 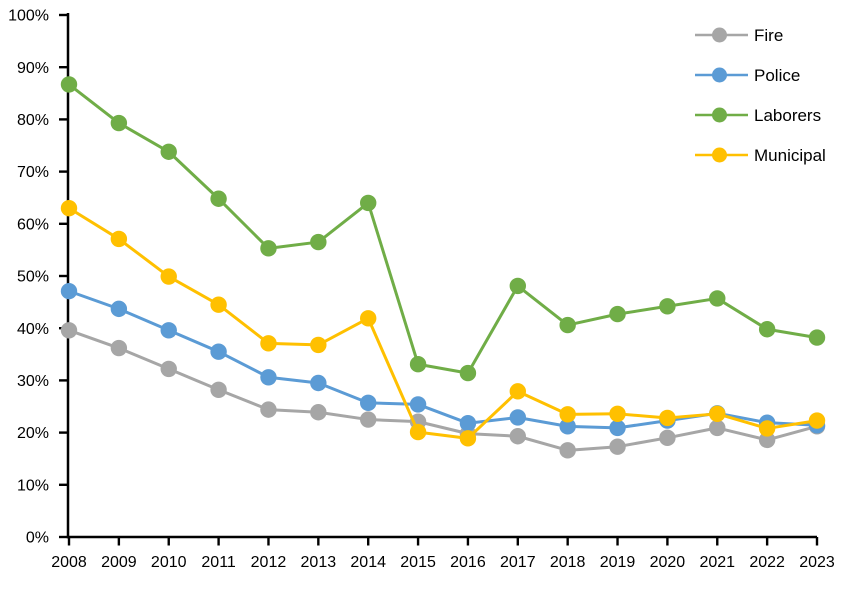 What do you see at coordinates (717, 414) in the screenshot?
I see `marker-municipal-2021` at bounding box center [717, 414].